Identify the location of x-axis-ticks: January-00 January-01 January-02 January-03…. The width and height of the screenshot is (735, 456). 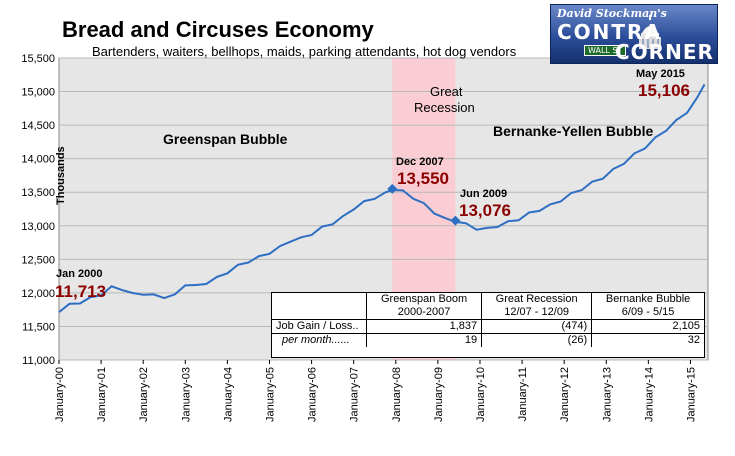
(375, 391).